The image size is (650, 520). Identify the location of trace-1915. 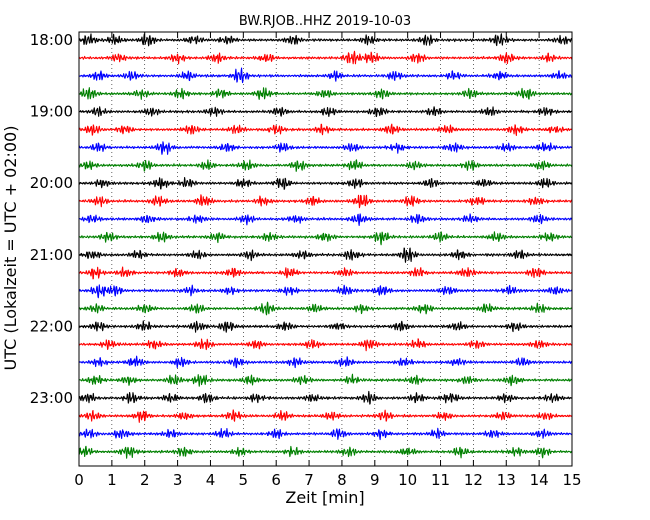
(325, 129).